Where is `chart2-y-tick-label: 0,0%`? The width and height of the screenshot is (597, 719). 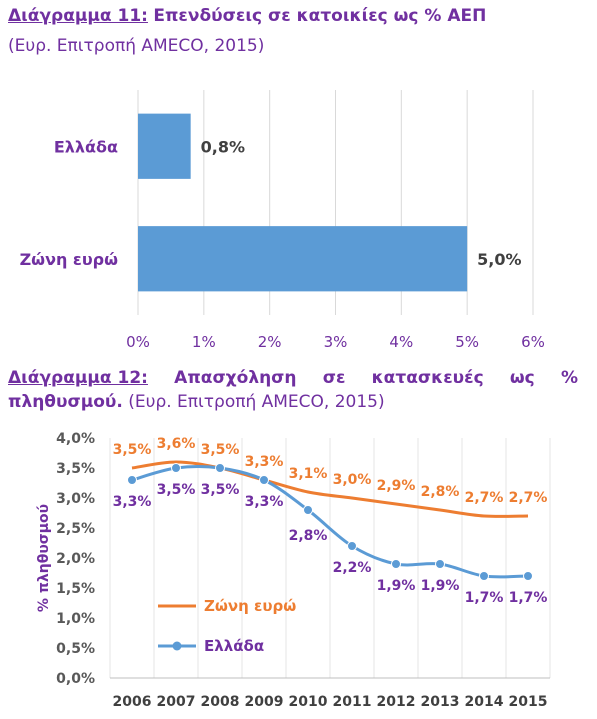 chart2-y-tick-label: 0,0% is located at coordinates (75, 679).